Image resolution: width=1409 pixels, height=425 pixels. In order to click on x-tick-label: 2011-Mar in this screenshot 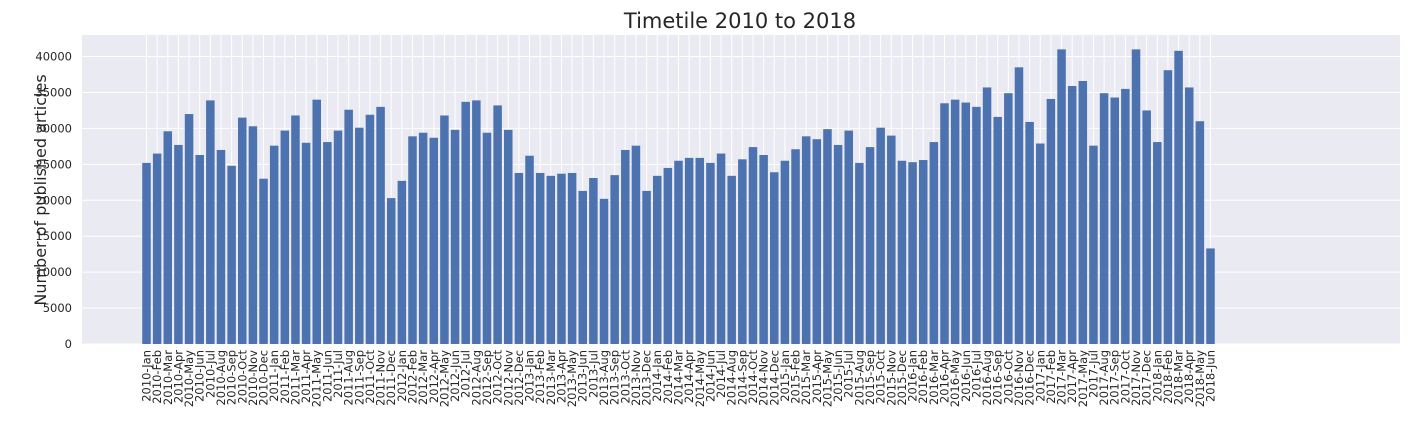, I will do `click(295, 377)`.